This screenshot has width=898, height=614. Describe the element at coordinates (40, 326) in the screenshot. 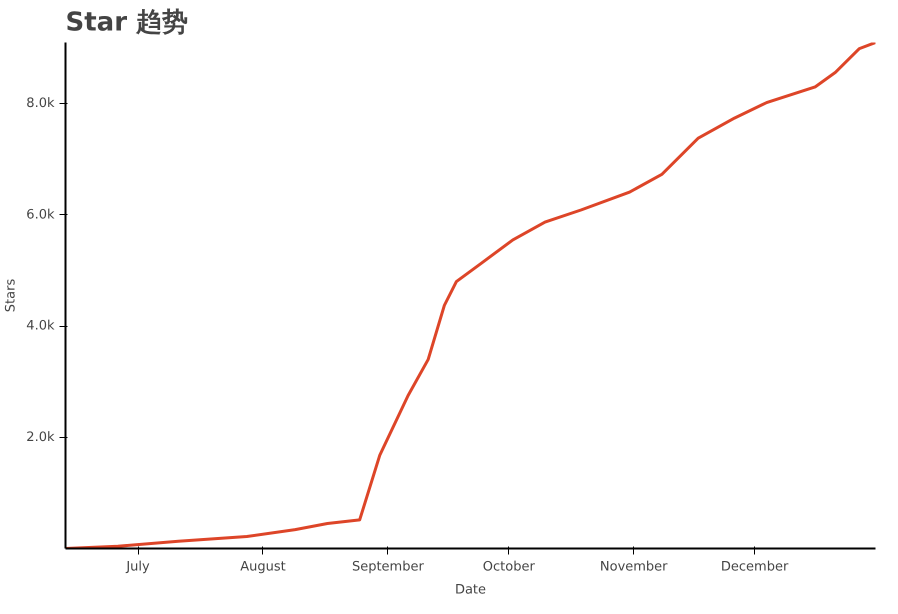

I see `y-tick-label: 4.0k` at that location.